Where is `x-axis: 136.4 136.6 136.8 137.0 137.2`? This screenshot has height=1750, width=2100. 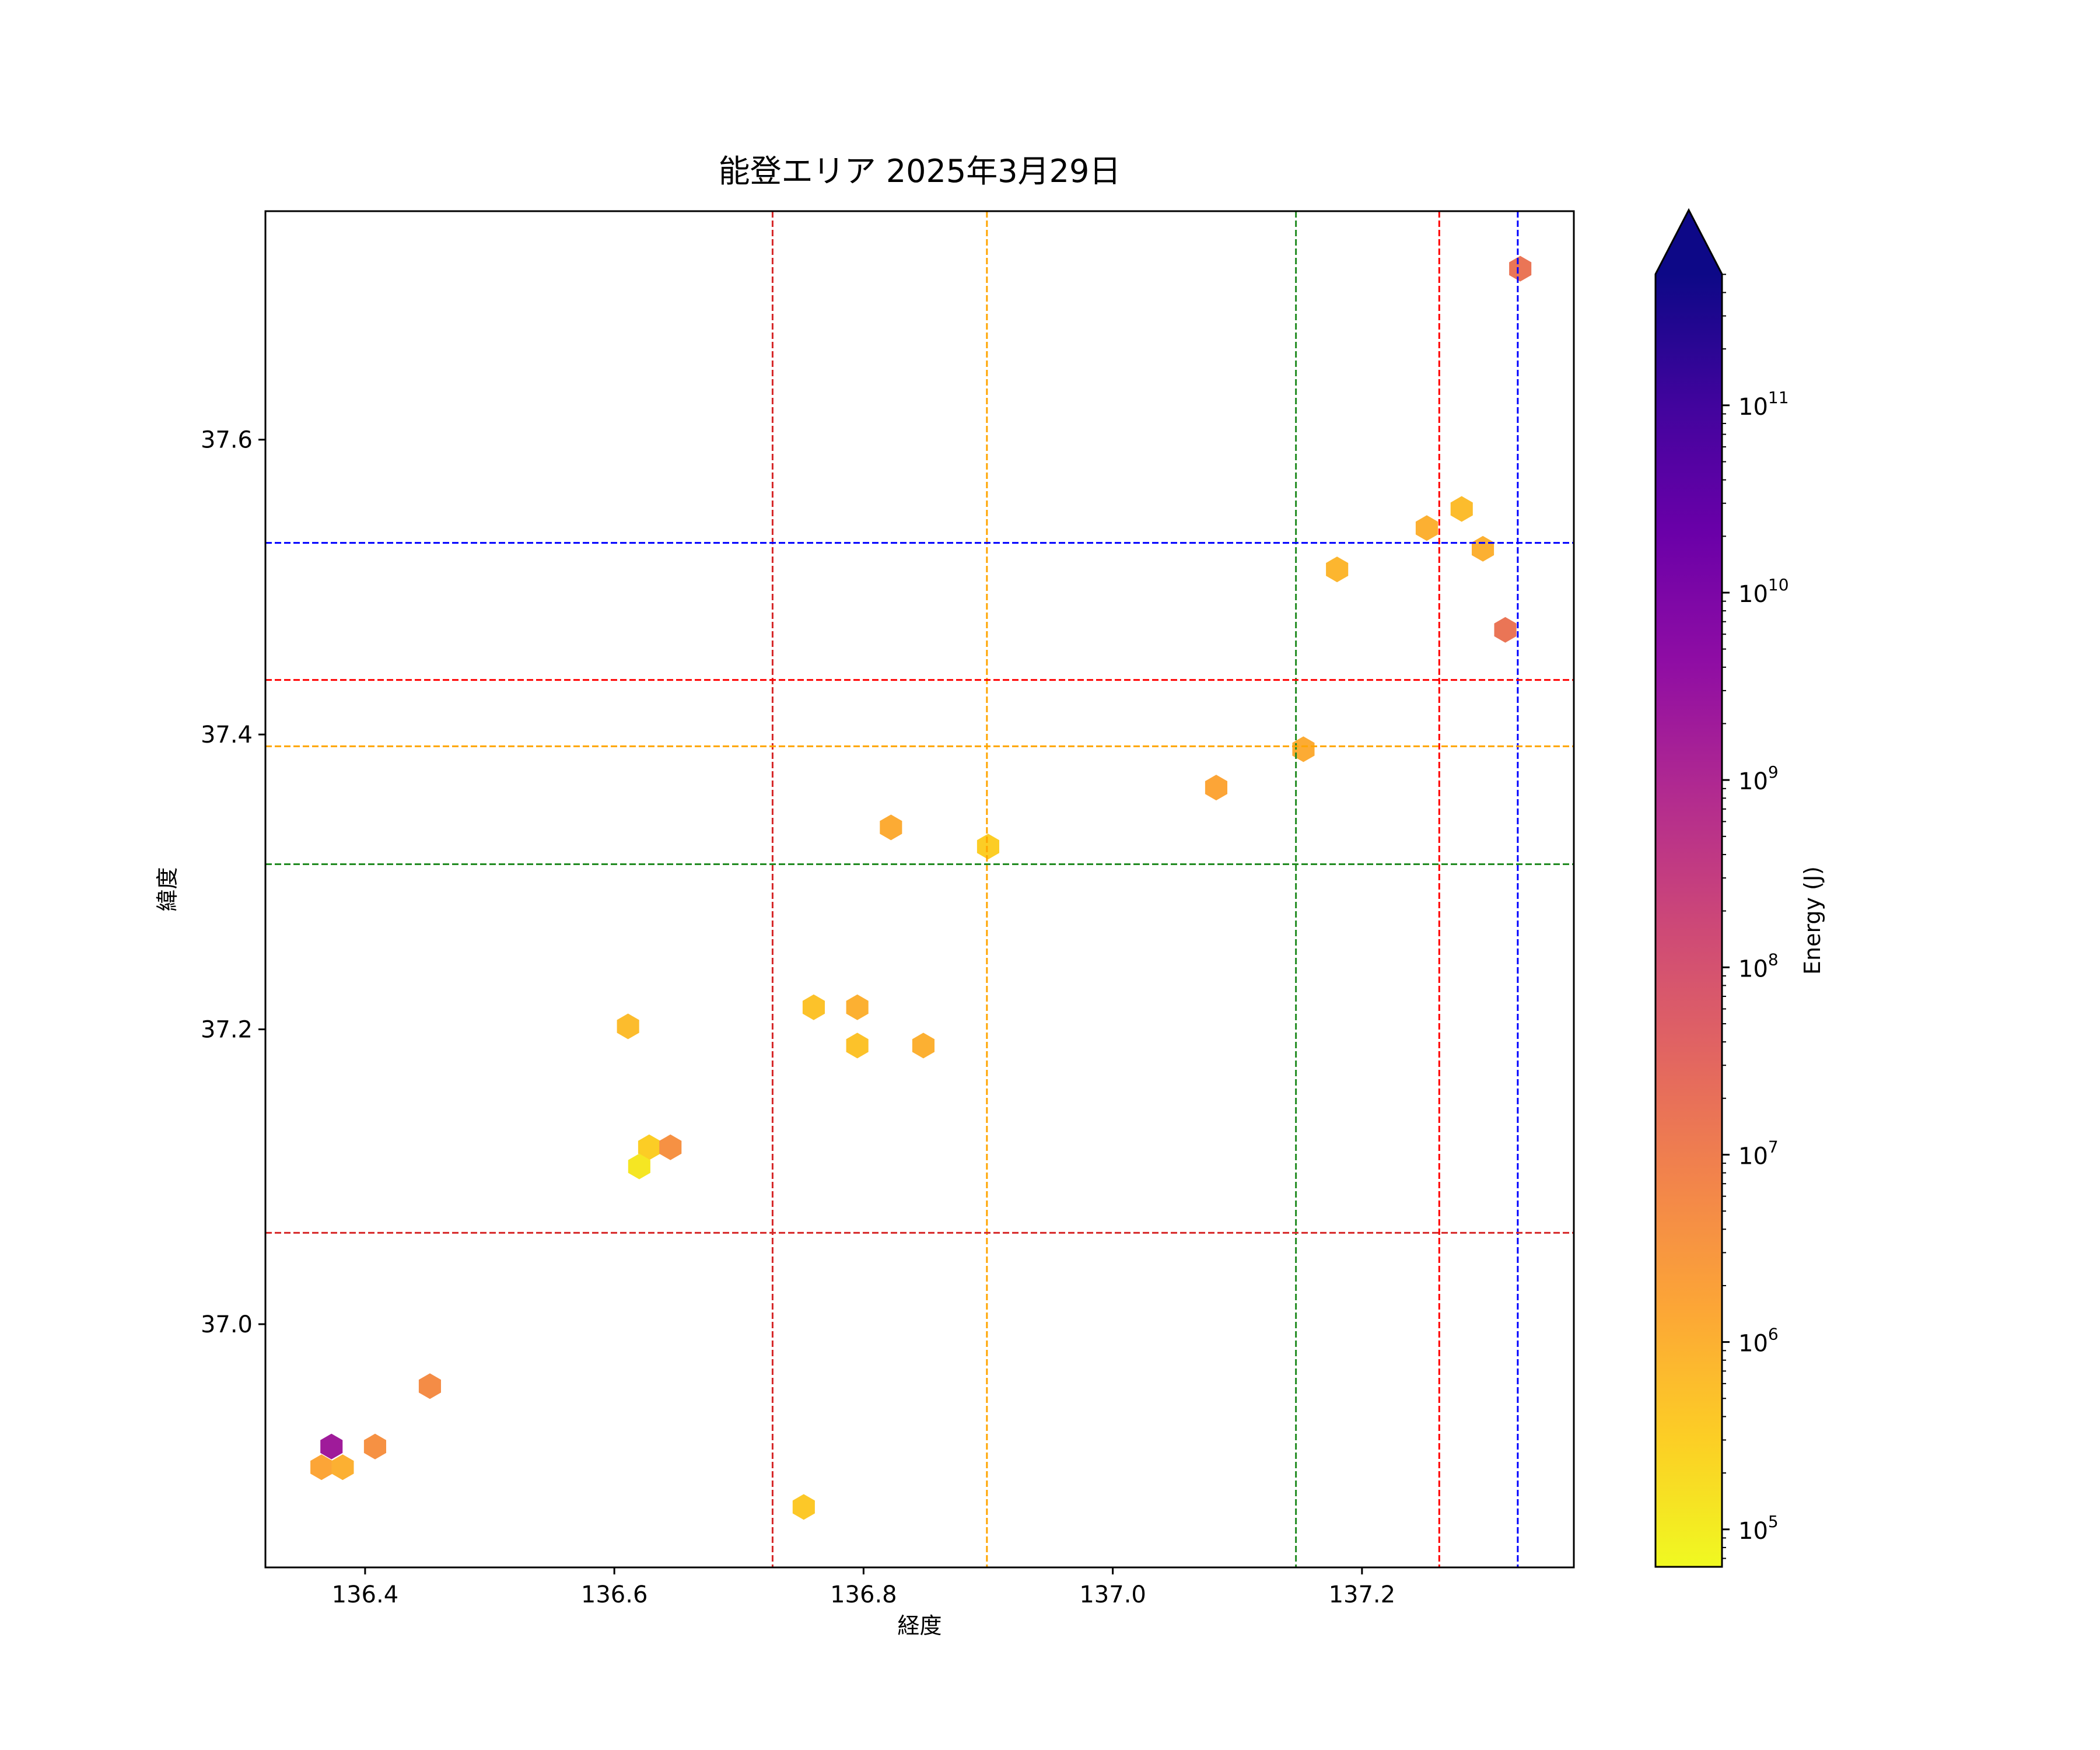 x-axis: 136.4 136.6 136.8 137.0 137.2 is located at coordinates (863, 1587).